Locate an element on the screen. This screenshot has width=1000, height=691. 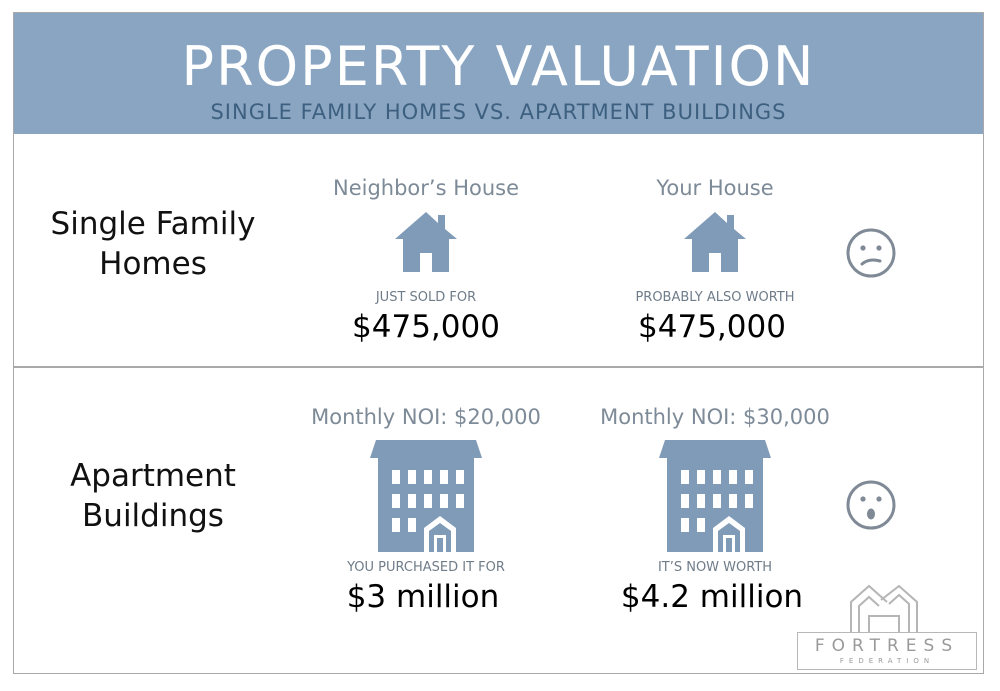
neighbors-house-title: Neighbor’s House is located at coordinates (426, 188).